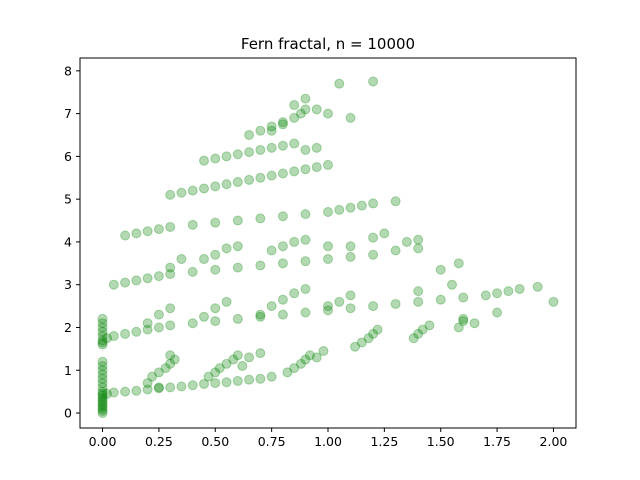  I want to click on x-tick-label: 0.00, so click(103, 441).